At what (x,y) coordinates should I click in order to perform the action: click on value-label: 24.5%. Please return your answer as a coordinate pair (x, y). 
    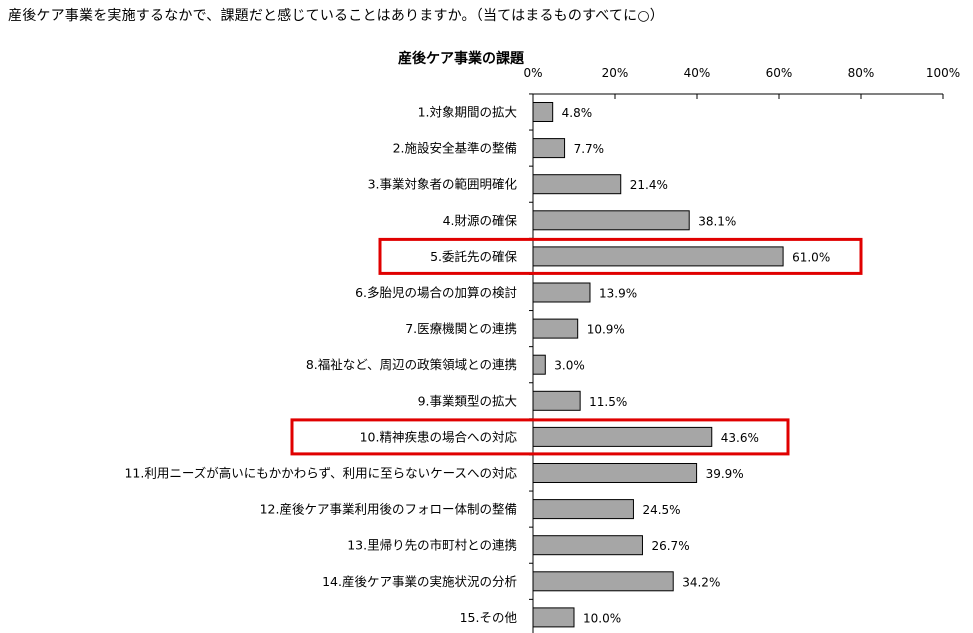
    Looking at the image, I should click on (661, 510).